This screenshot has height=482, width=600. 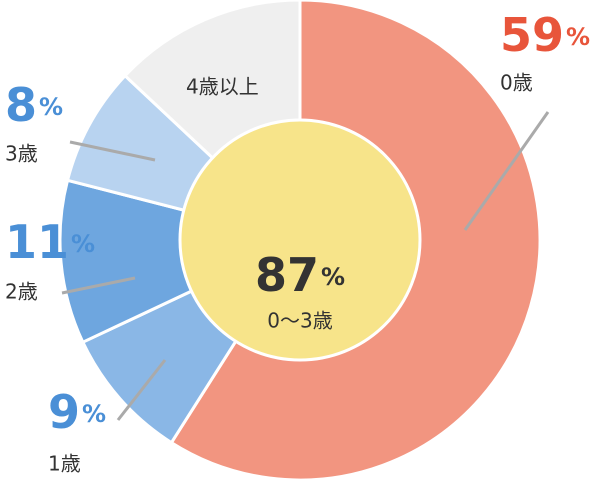 I want to click on percent-label: 8%, so click(x=34, y=105).